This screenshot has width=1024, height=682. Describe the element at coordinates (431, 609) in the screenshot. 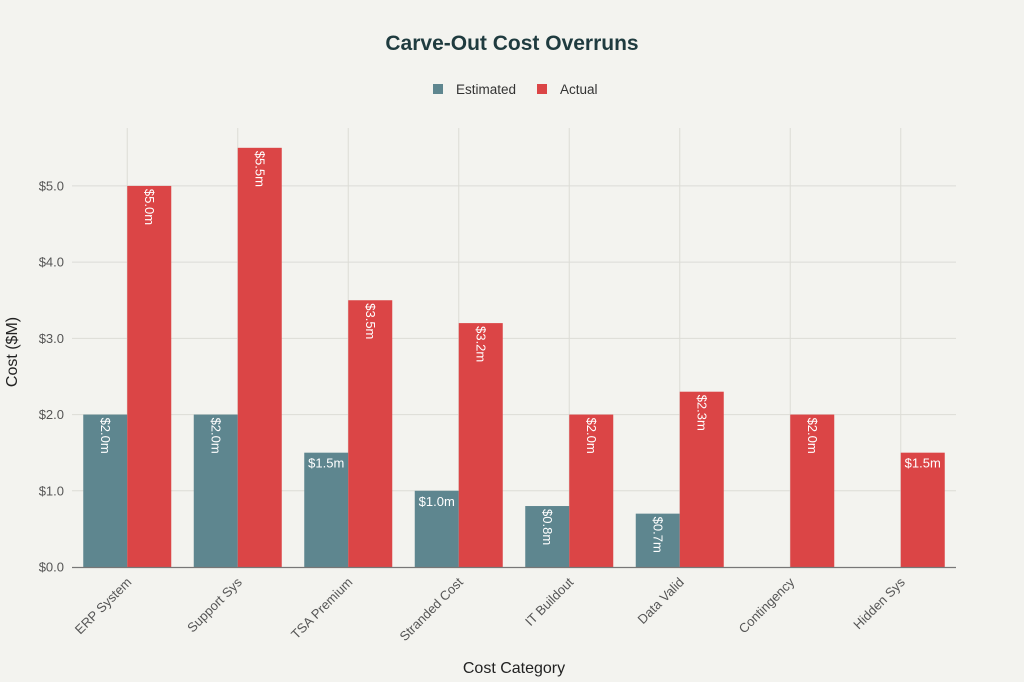

I see `x-tick-label: Stranded Cost` at that location.